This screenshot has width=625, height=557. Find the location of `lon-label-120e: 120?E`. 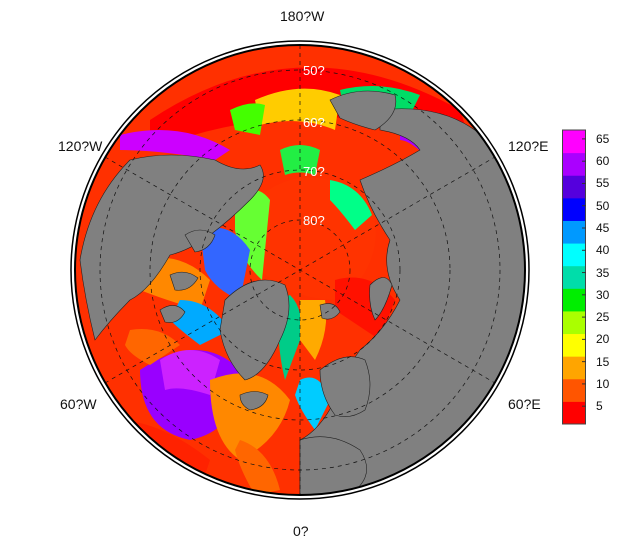

lon-label-120e: 120?E is located at coordinates (528, 146).